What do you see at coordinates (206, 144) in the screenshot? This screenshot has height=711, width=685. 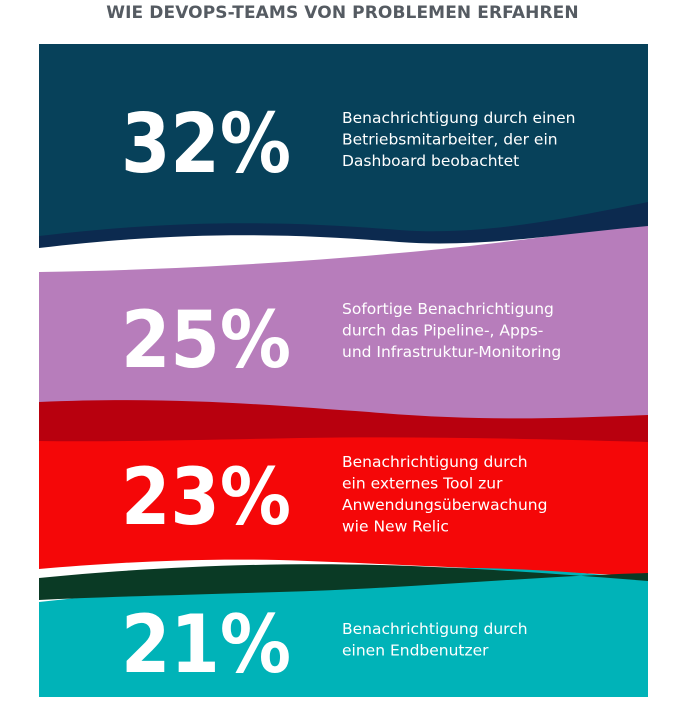 I see `percent-label-32: 32%` at bounding box center [206, 144].